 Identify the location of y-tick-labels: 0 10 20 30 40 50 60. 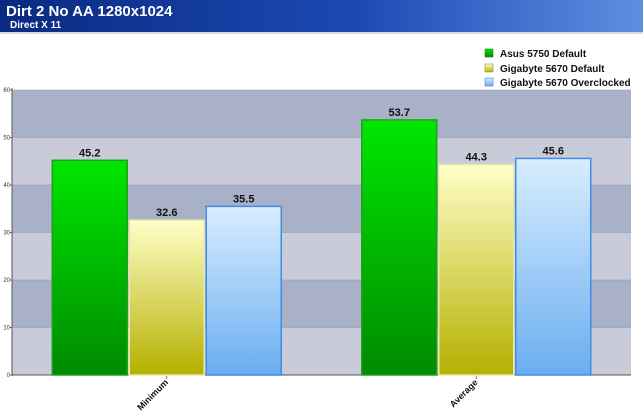
(7, 233).